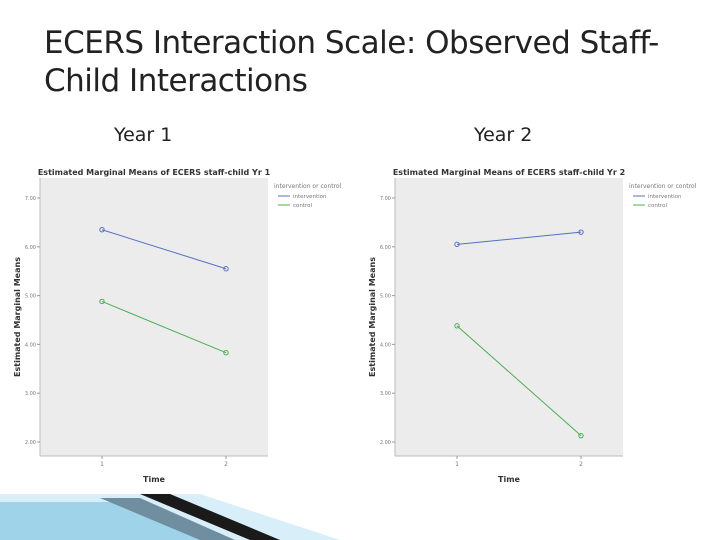  Describe the element at coordinates (503, 135) in the screenshot. I see `year-2-label: Year 2` at that location.